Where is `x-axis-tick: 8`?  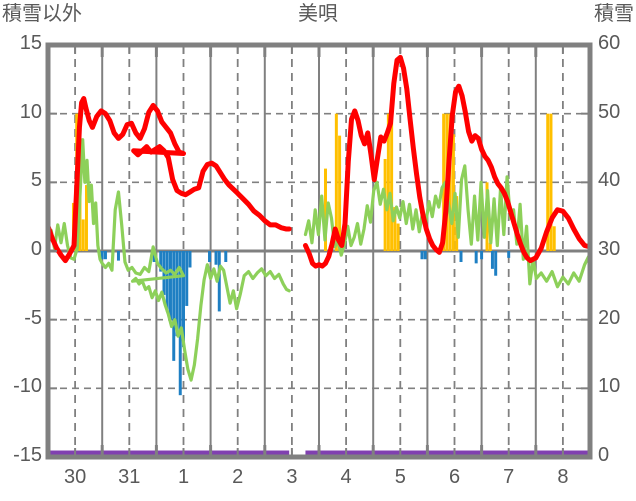
x-axis-tick: 8 is located at coordinates (563, 477).